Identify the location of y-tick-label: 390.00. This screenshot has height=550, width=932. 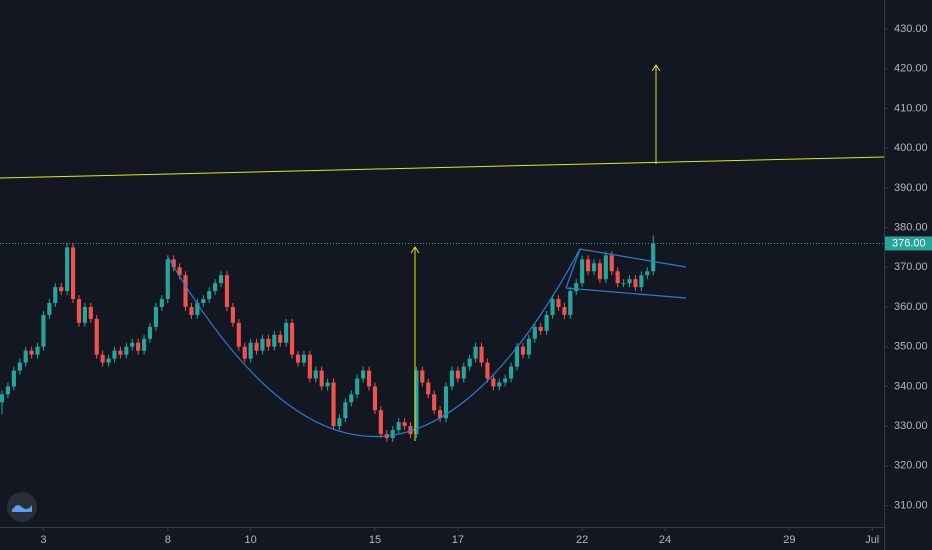
(911, 188).